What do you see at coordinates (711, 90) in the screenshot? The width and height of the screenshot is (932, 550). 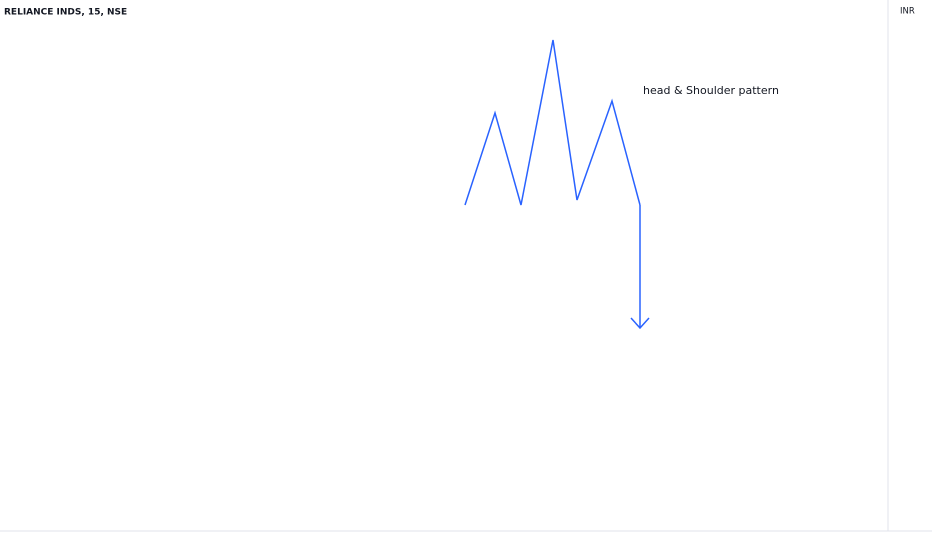 I see `annotation: head & Shoulder pattern` at bounding box center [711, 90].